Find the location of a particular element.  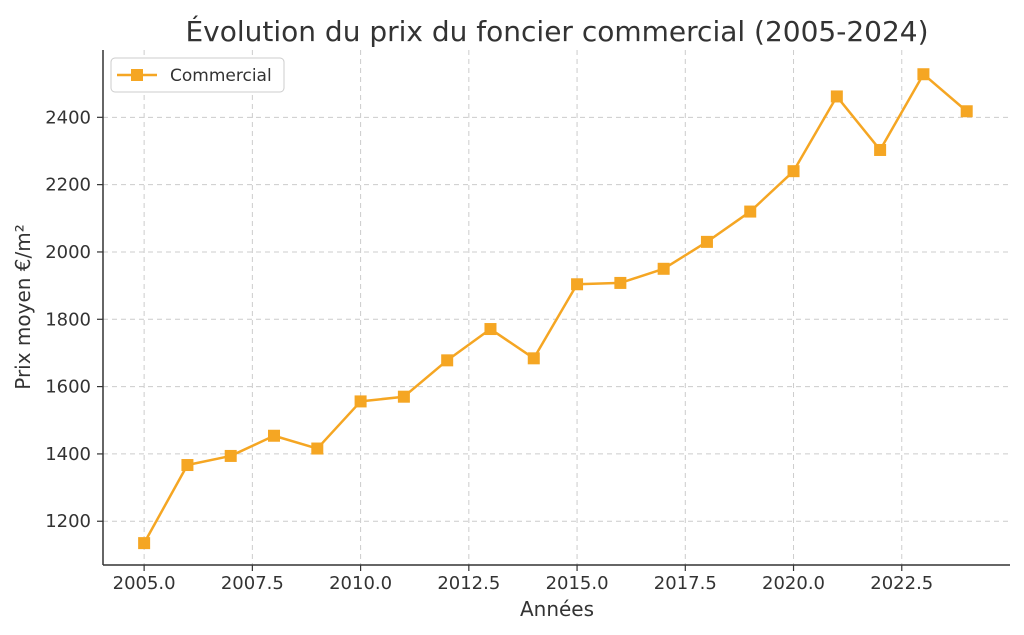

x-tick-label: 2015.0 is located at coordinates (577, 583).